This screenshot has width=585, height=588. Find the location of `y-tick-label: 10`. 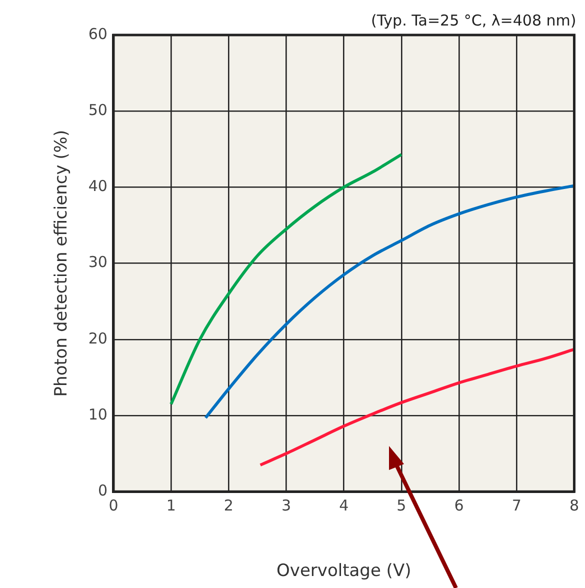

y-tick-label: 10 is located at coordinates (98, 414).